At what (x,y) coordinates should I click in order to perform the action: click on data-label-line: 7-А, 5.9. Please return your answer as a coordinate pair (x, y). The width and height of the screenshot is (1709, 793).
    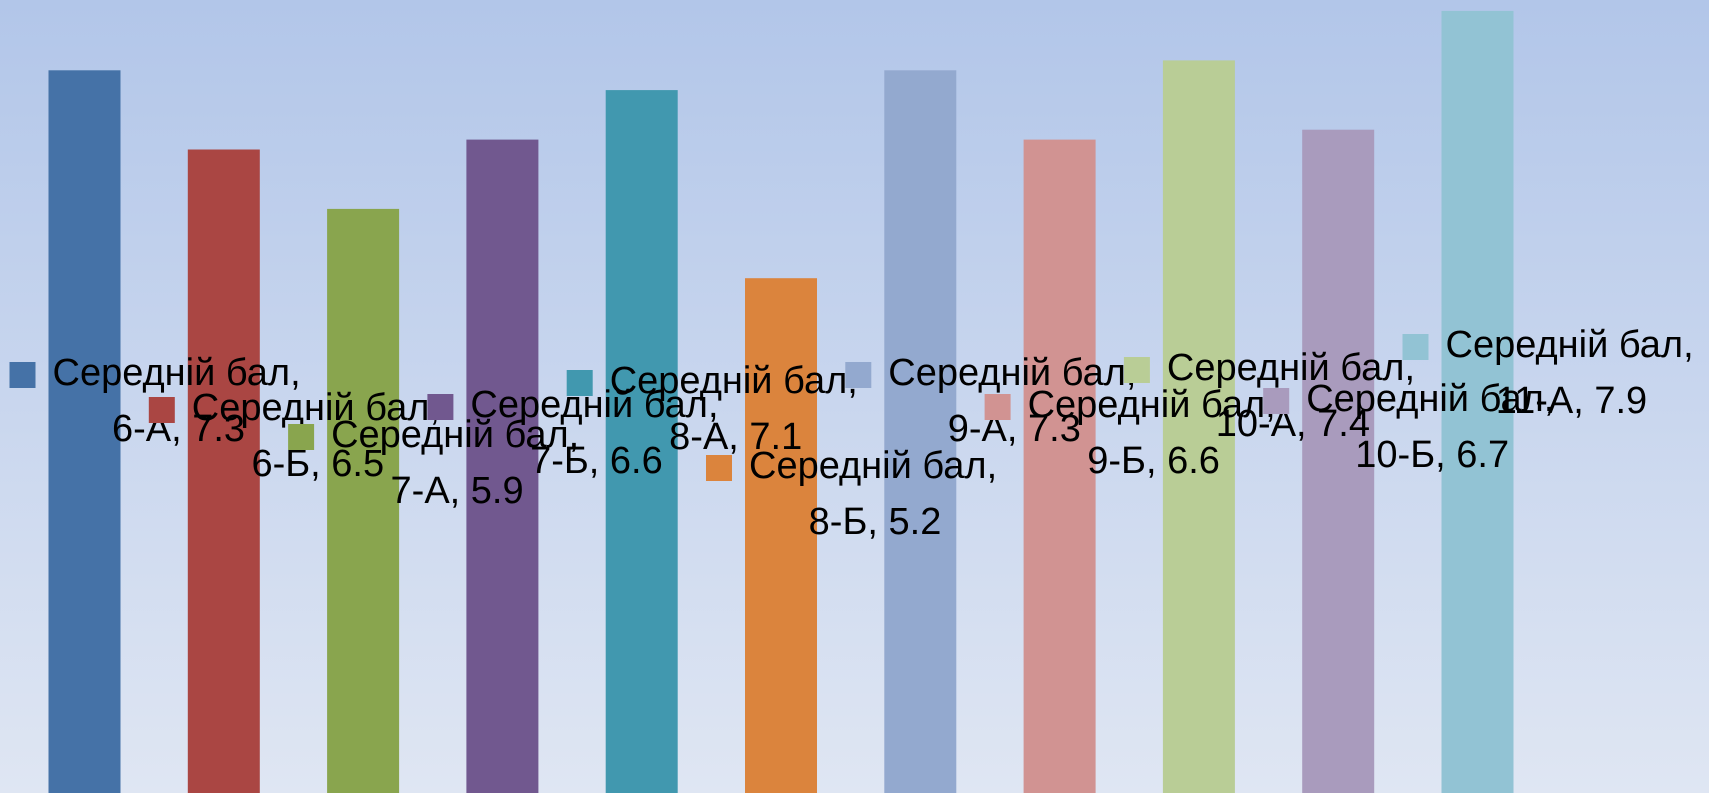
    Looking at the image, I should click on (457, 491).